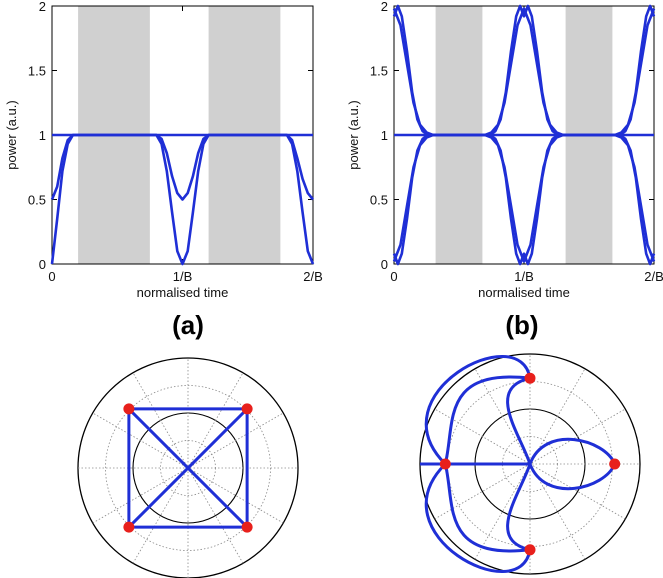  Describe the element at coordinates (188, 325) in the screenshot. I see `panel-label-a: (a)` at that location.